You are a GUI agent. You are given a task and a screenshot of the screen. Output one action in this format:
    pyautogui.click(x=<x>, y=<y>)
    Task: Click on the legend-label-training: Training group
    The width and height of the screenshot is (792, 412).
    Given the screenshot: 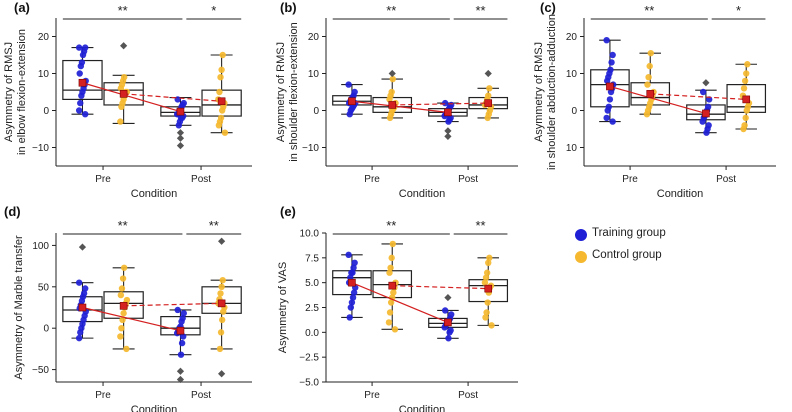 What is the action you would take?
    pyautogui.click(x=629, y=233)
    